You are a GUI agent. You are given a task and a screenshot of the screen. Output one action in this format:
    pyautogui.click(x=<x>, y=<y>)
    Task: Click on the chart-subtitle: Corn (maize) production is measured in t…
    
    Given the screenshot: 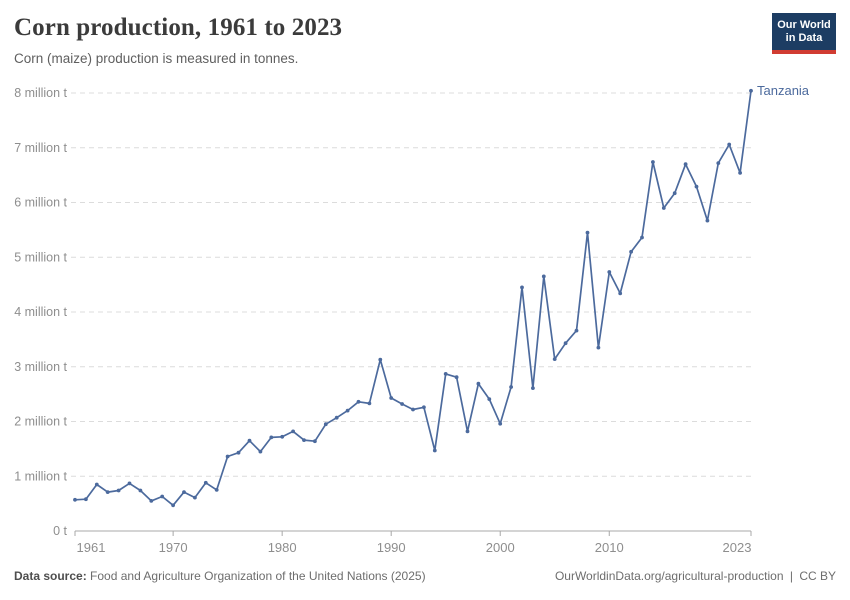 What is the action you would take?
    pyautogui.click(x=156, y=58)
    